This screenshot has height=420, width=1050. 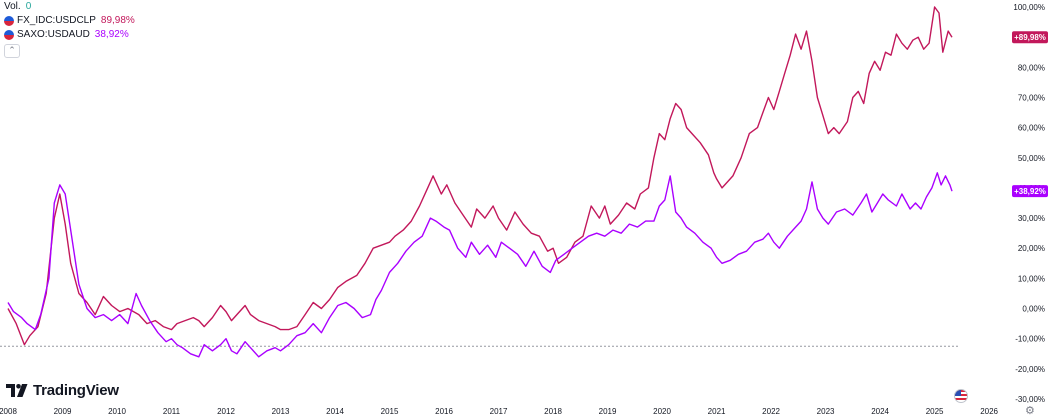 I want to click on gear-icon: ⚙, so click(x=1030, y=411).